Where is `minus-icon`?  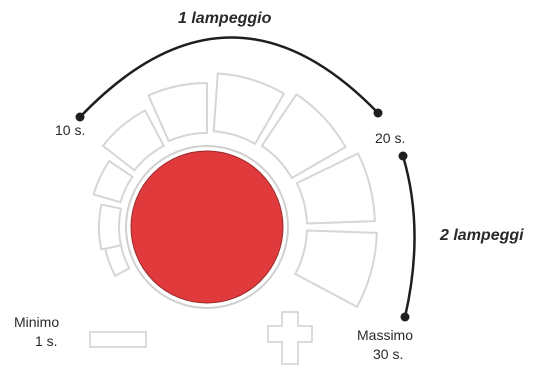 minus-icon is located at coordinates (118, 339).